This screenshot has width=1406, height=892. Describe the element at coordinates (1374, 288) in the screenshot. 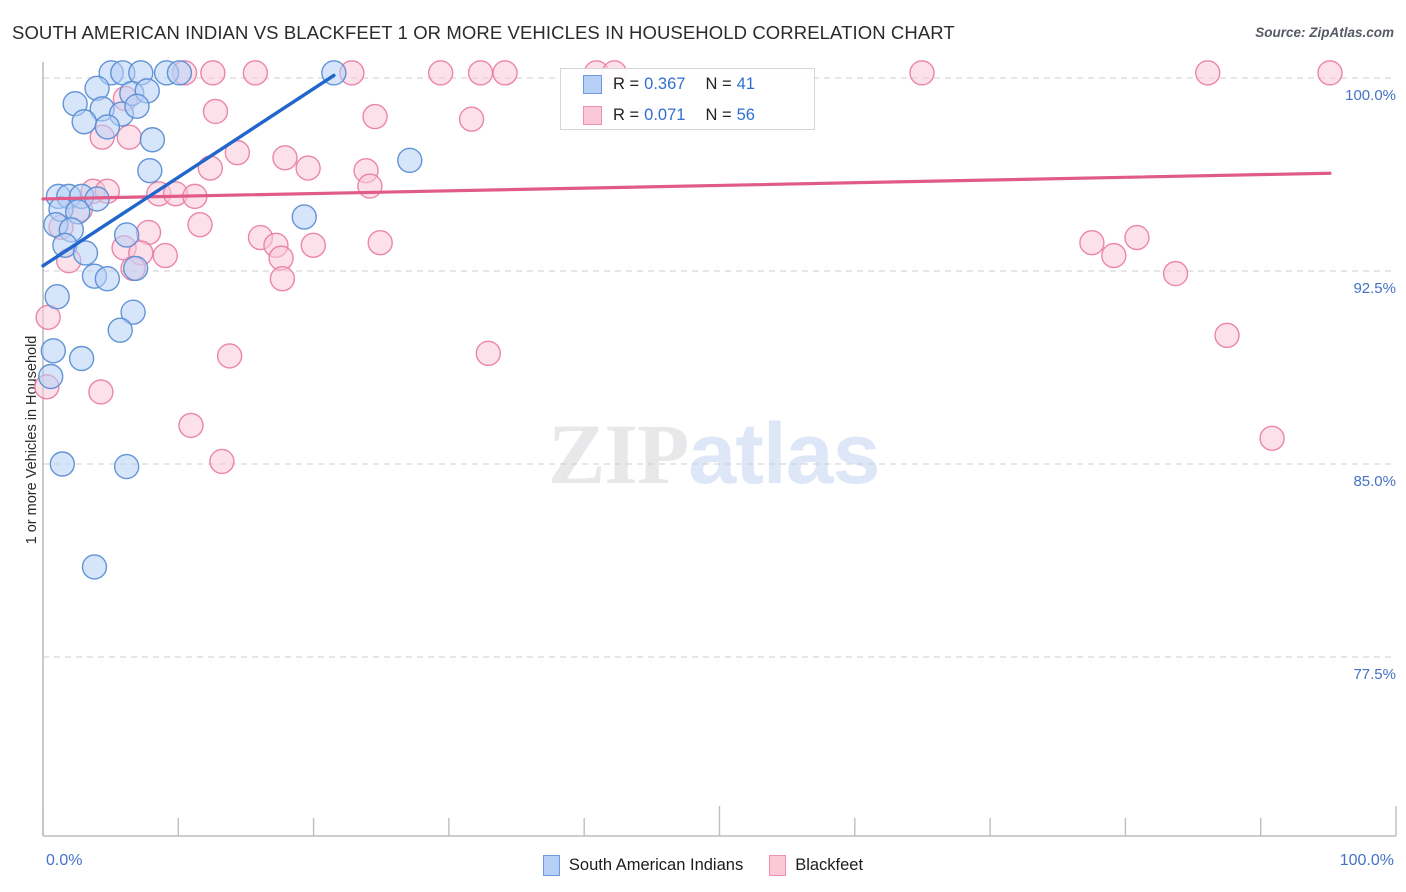

I see `svg-text: 92.5%` at that location.